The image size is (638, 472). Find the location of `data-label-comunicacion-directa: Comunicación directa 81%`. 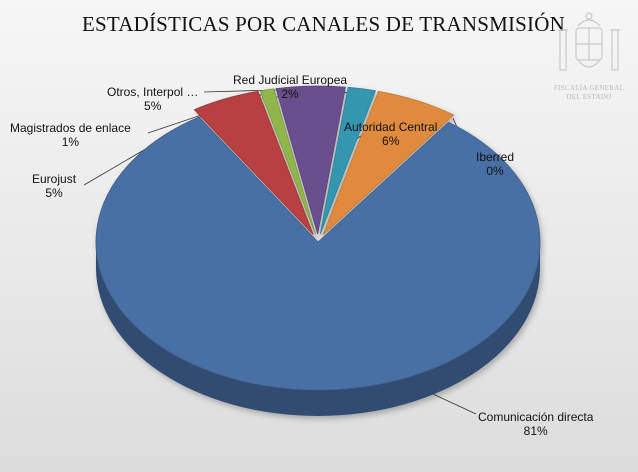

data-label-comunicacion-directa: Comunicación directa 81% is located at coordinates (535, 424).